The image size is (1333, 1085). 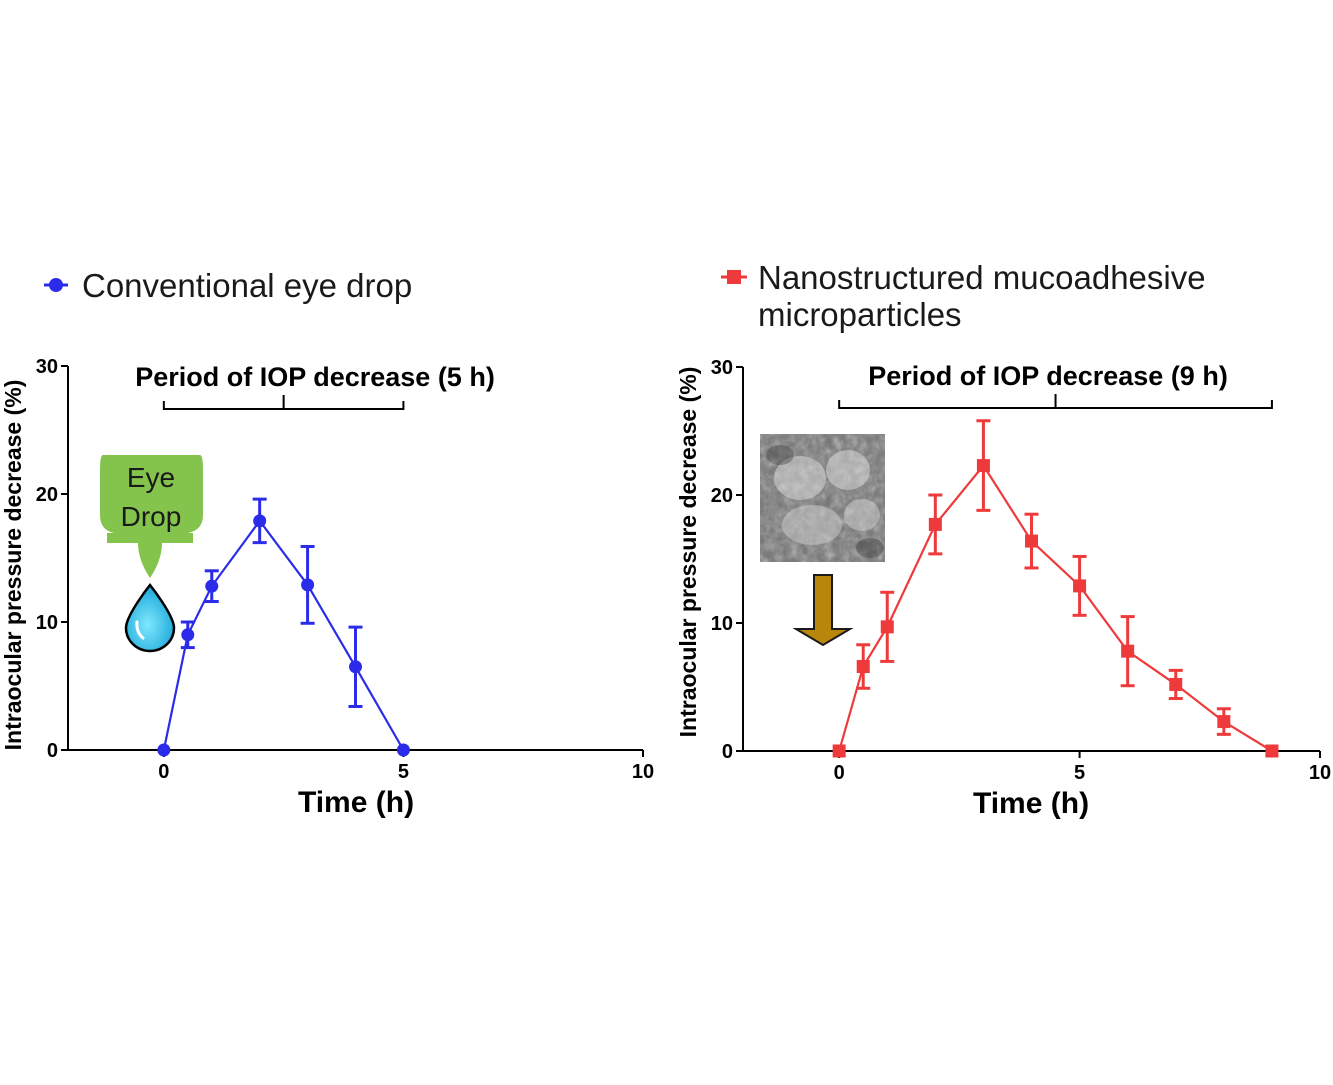 I want to click on legend-label-nanostructured-line2: microparticles, so click(x=860, y=314).